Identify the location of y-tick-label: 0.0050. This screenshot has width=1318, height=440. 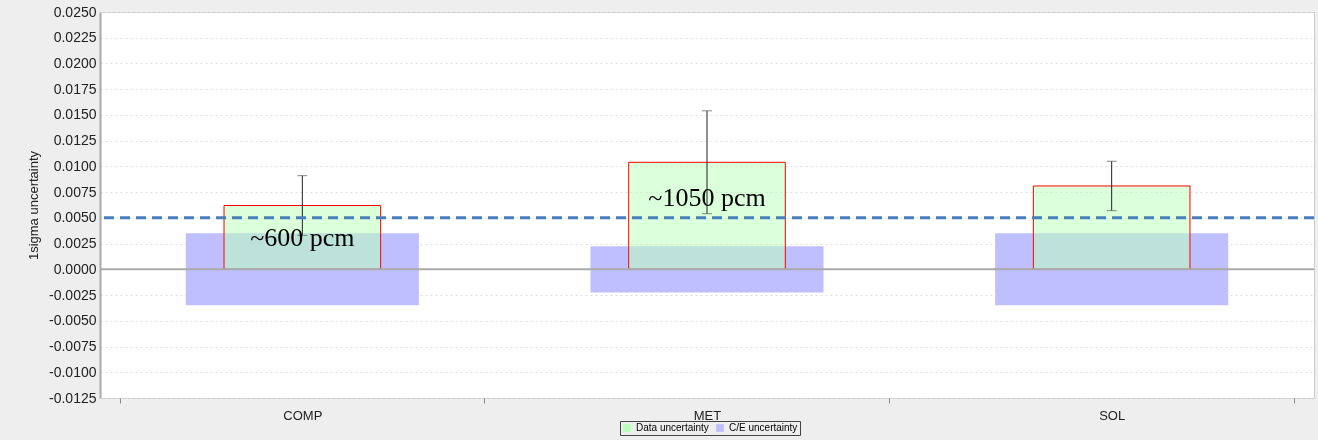
(75, 217).